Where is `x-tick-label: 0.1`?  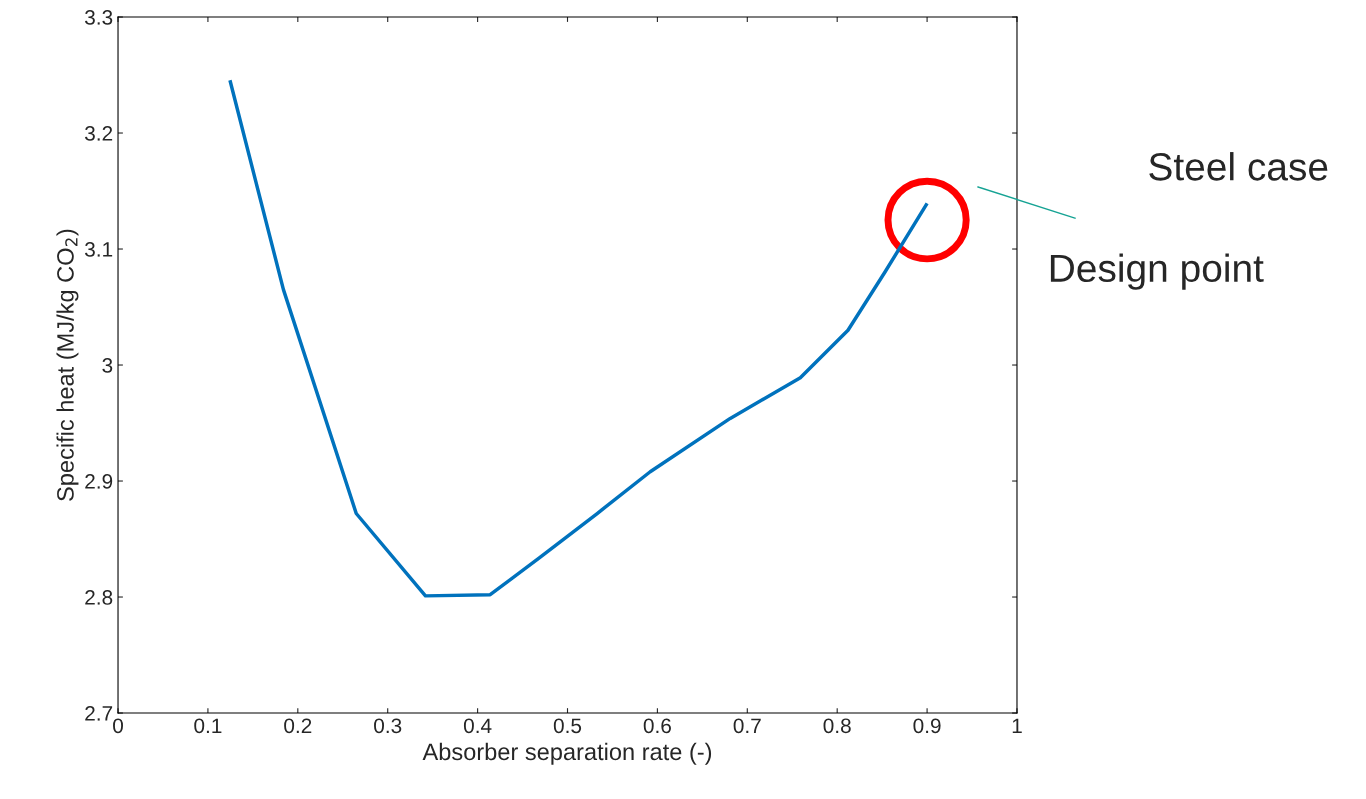
x-tick-label: 0.1 is located at coordinates (208, 726).